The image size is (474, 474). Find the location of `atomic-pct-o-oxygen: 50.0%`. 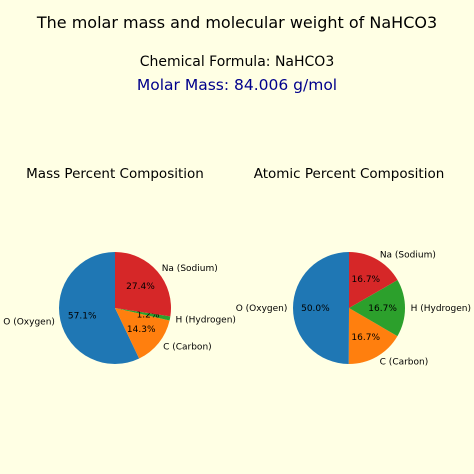

atomic-pct-o-oxygen: 50.0% is located at coordinates (315, 309).